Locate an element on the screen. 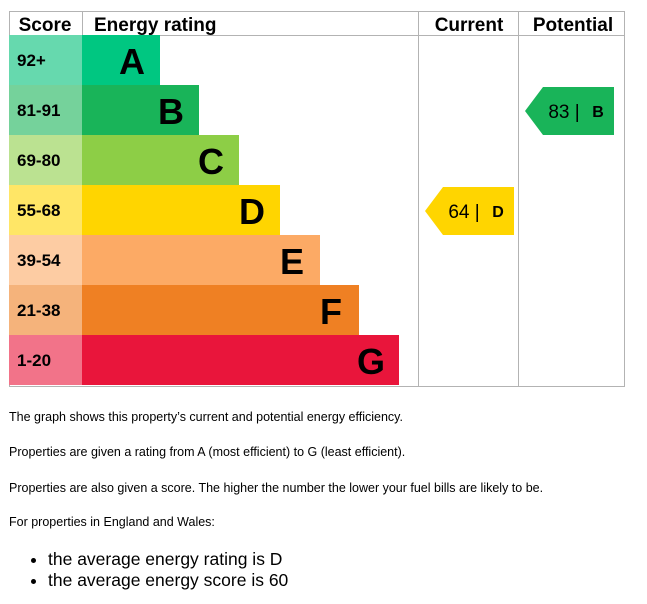 This screenshot has width=647, height=604. band-c: 69-80 C is located at coordinates (124, 160).